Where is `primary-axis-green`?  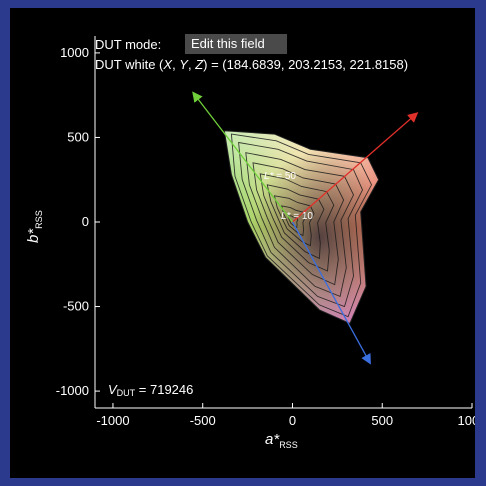 primary-axis-green is located at coordinates (242, 157).